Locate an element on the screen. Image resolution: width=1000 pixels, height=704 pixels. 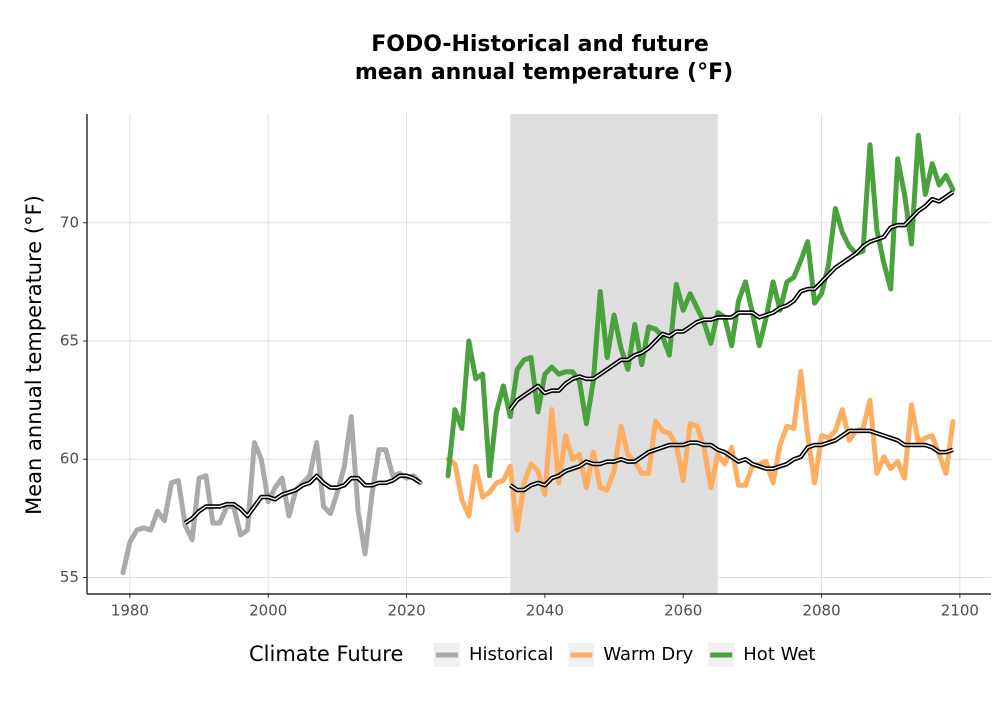
highlight-band is located at coordinates (614, 354).